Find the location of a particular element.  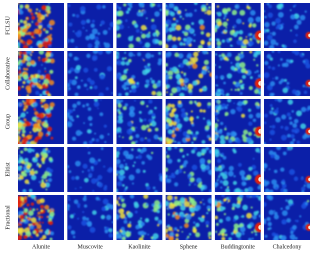

row-label: Collaborative is located at coordinates (8, 73).